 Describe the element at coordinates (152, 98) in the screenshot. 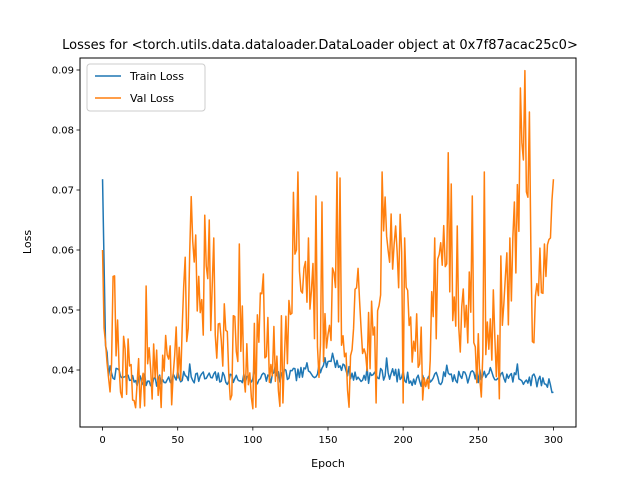

I see `legend-label: Val Loss` at that location.